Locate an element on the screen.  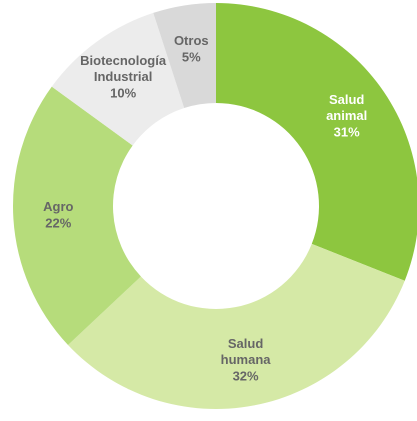
segment-value-label: 31% is located at coordinates (347, 132).